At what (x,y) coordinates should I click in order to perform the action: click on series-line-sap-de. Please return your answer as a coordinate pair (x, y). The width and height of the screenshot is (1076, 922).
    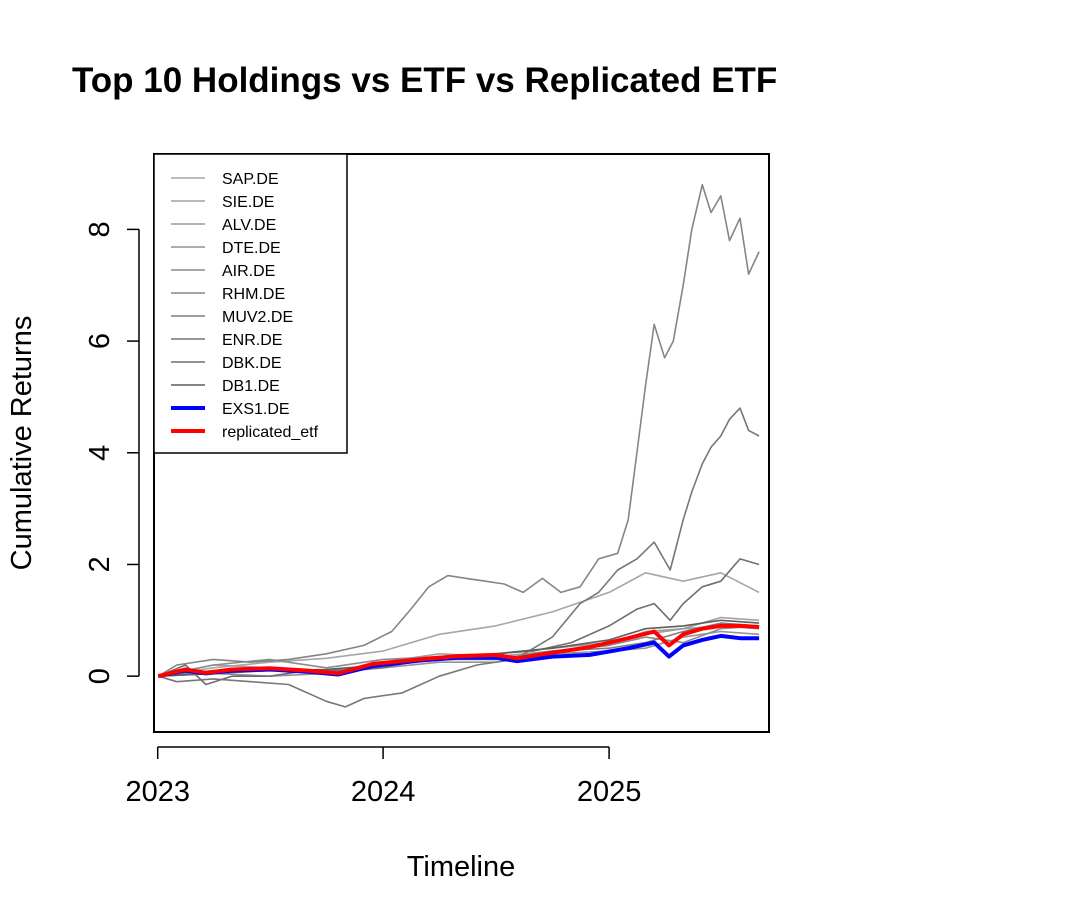
    Looking at the image, I should click on (459, 624).